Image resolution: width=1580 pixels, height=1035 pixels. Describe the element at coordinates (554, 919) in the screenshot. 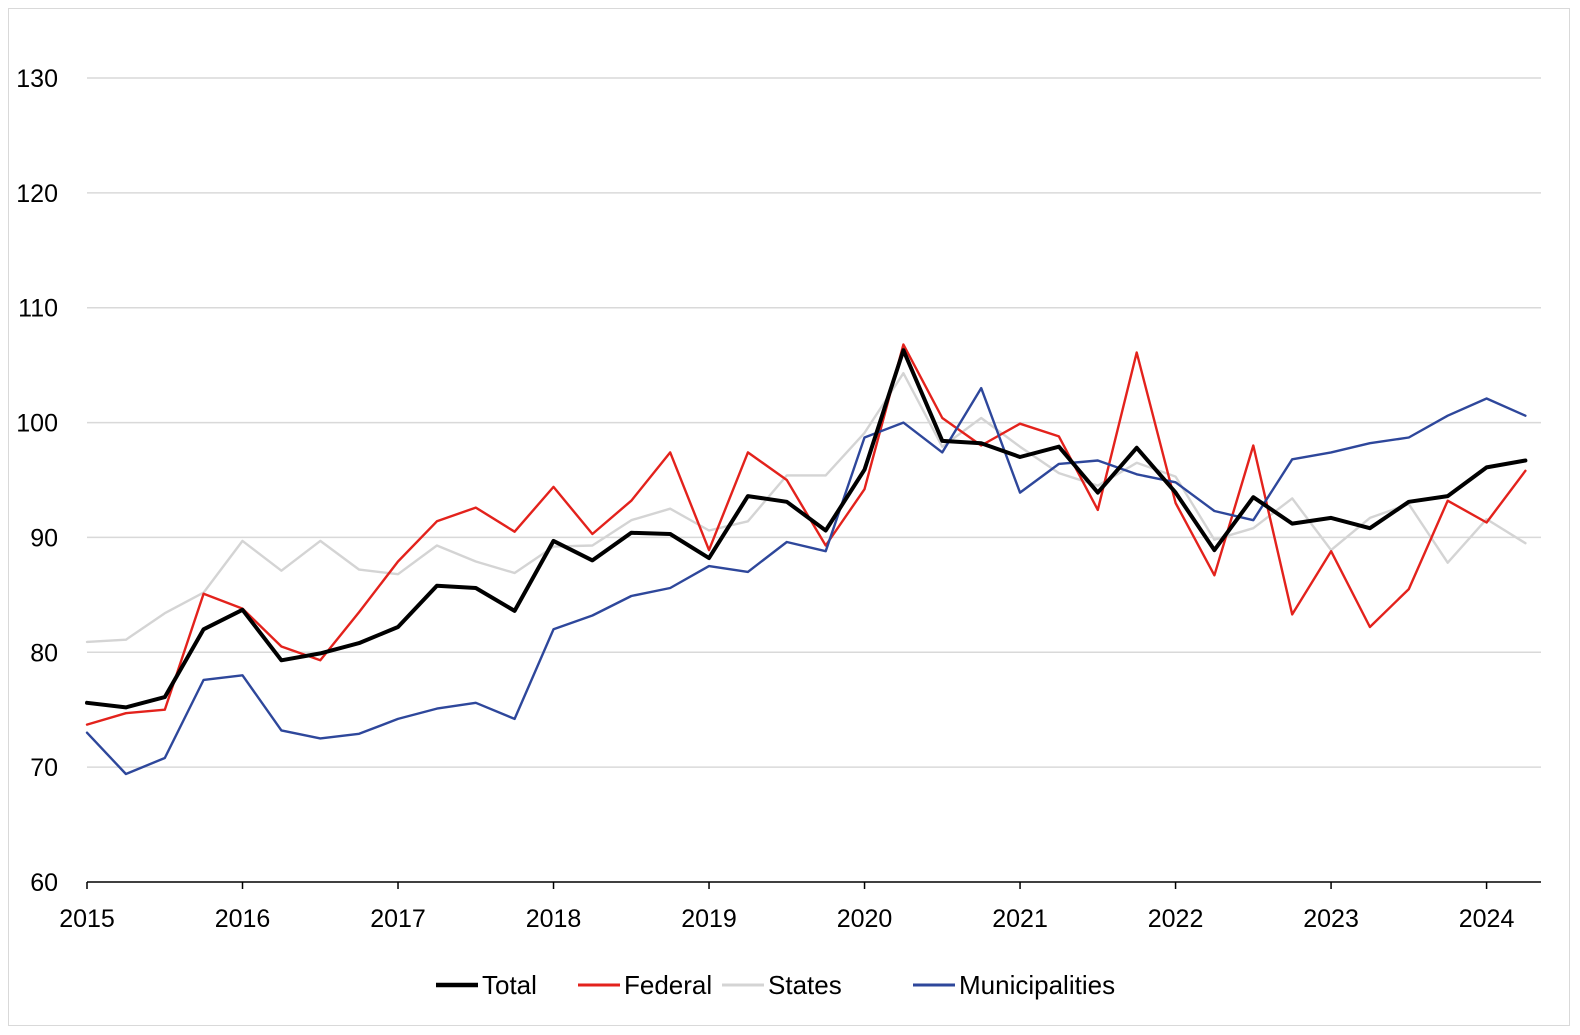

I see `x-tick-label: 2018` at that location.